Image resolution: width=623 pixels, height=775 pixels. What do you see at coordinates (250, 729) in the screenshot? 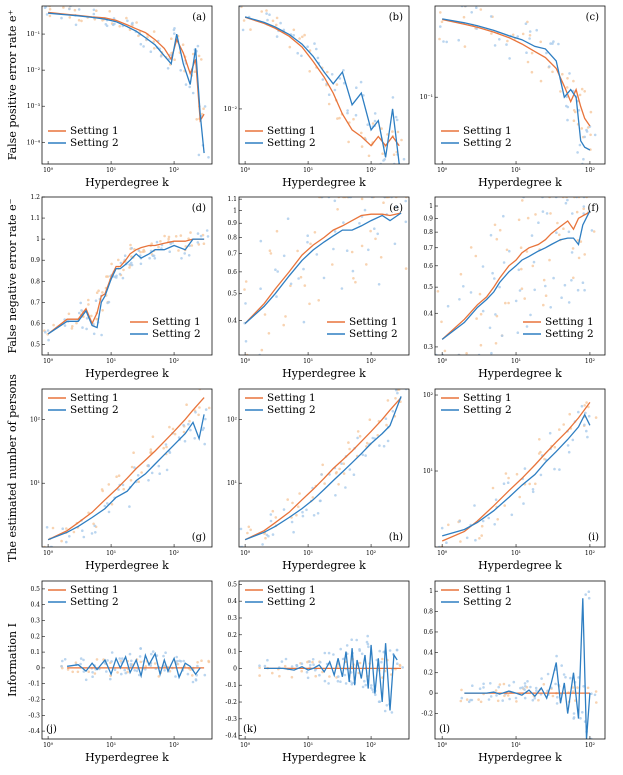
I see `panel-label: (k)` at bounding box center [250, 729].